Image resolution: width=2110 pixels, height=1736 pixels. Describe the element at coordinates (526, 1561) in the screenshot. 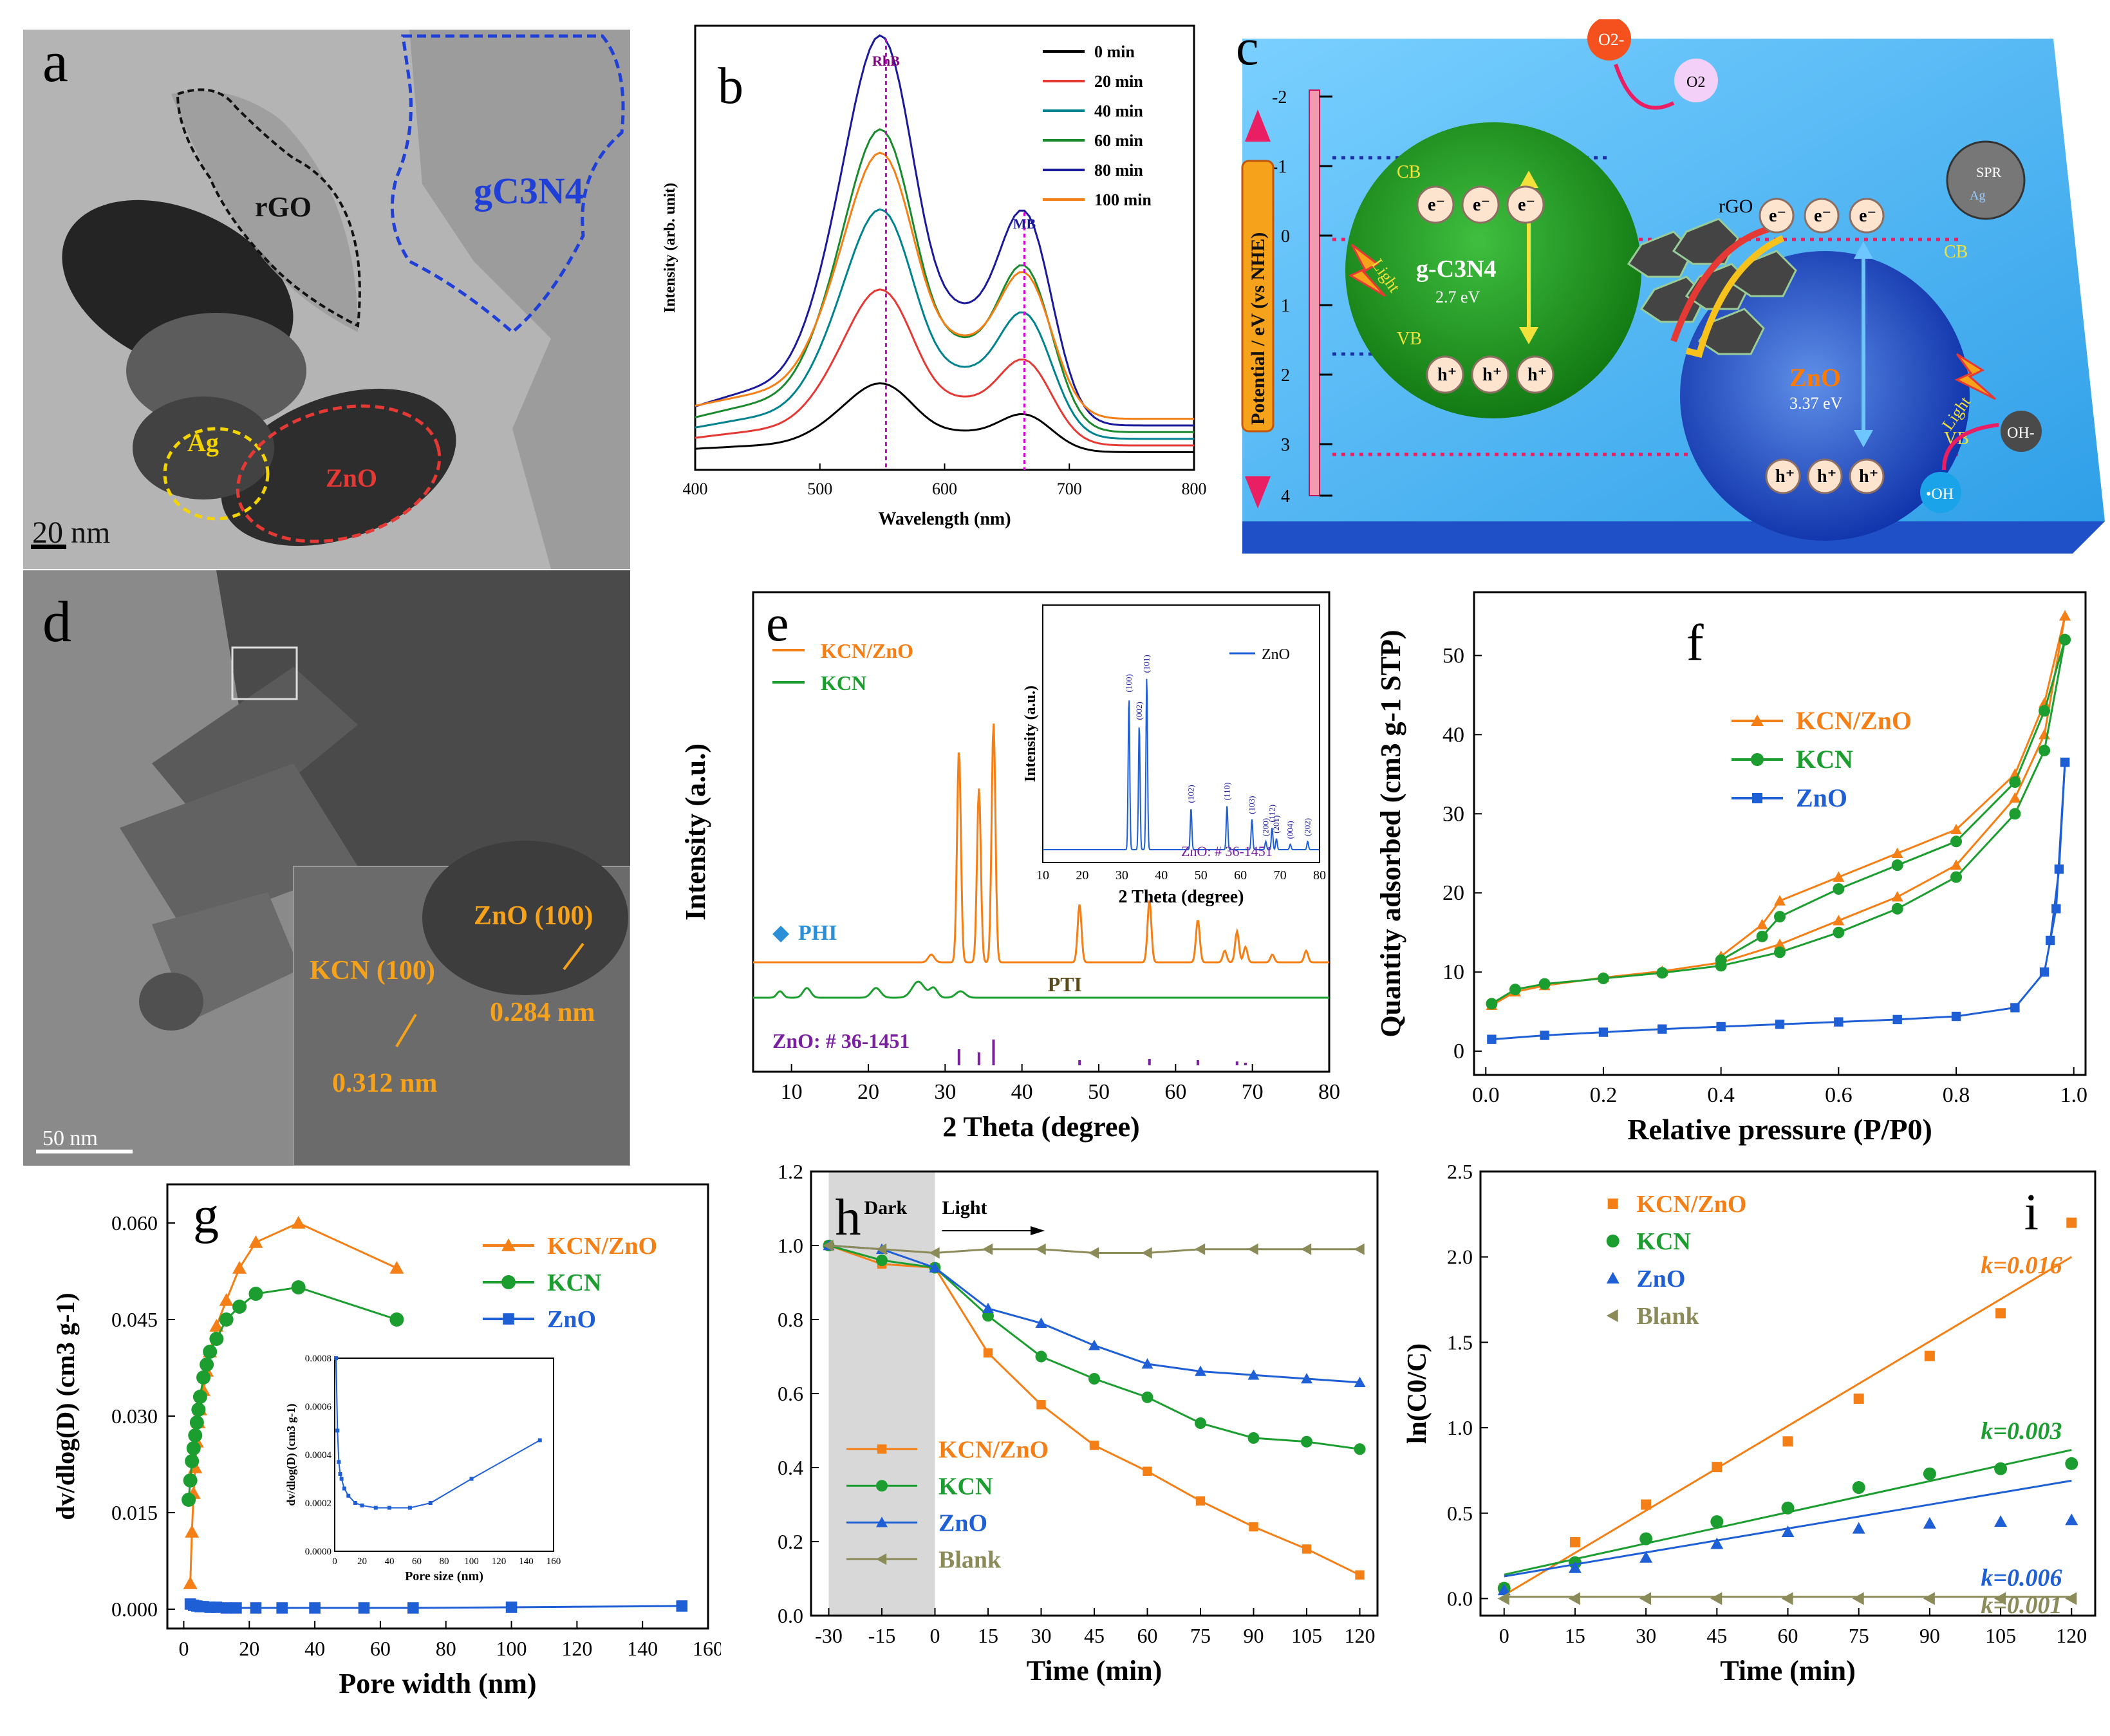

I see `g-inset-xtick: 140` at that location.